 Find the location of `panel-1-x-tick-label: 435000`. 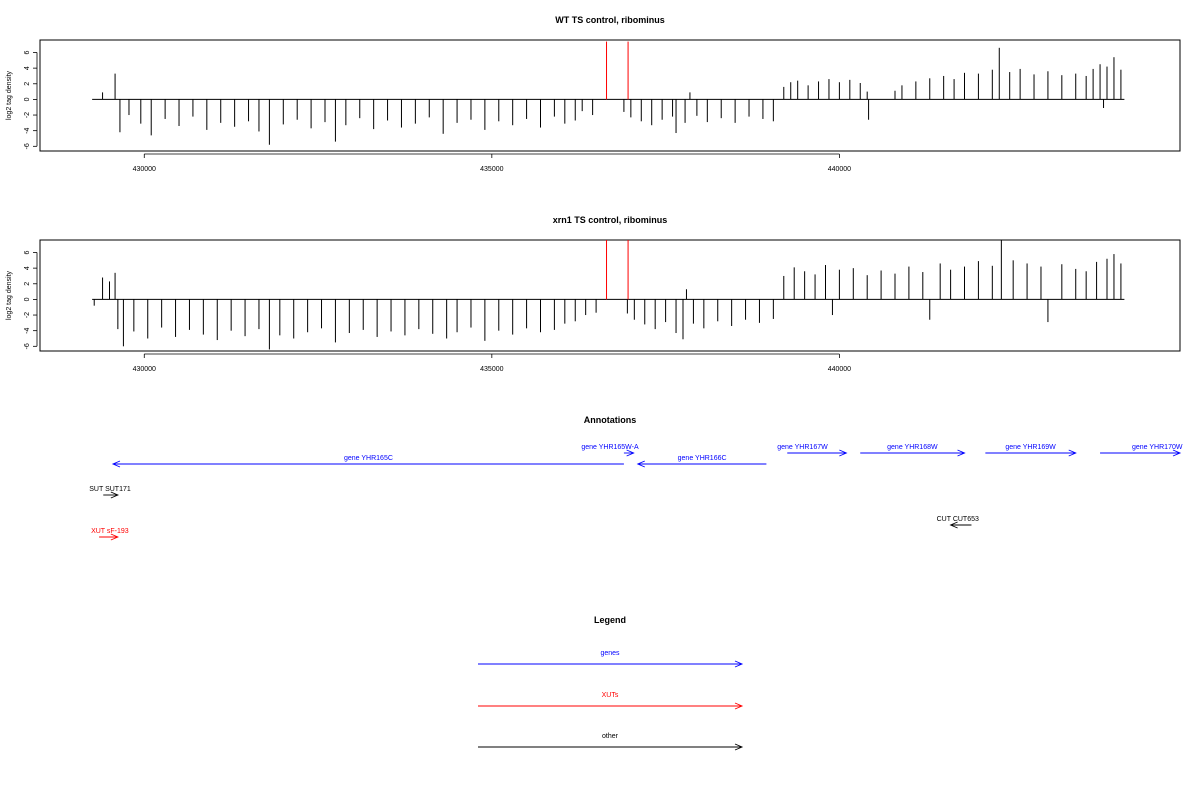

panel-1-x-tick-label: 435000 is located at coordinates (491, 169).